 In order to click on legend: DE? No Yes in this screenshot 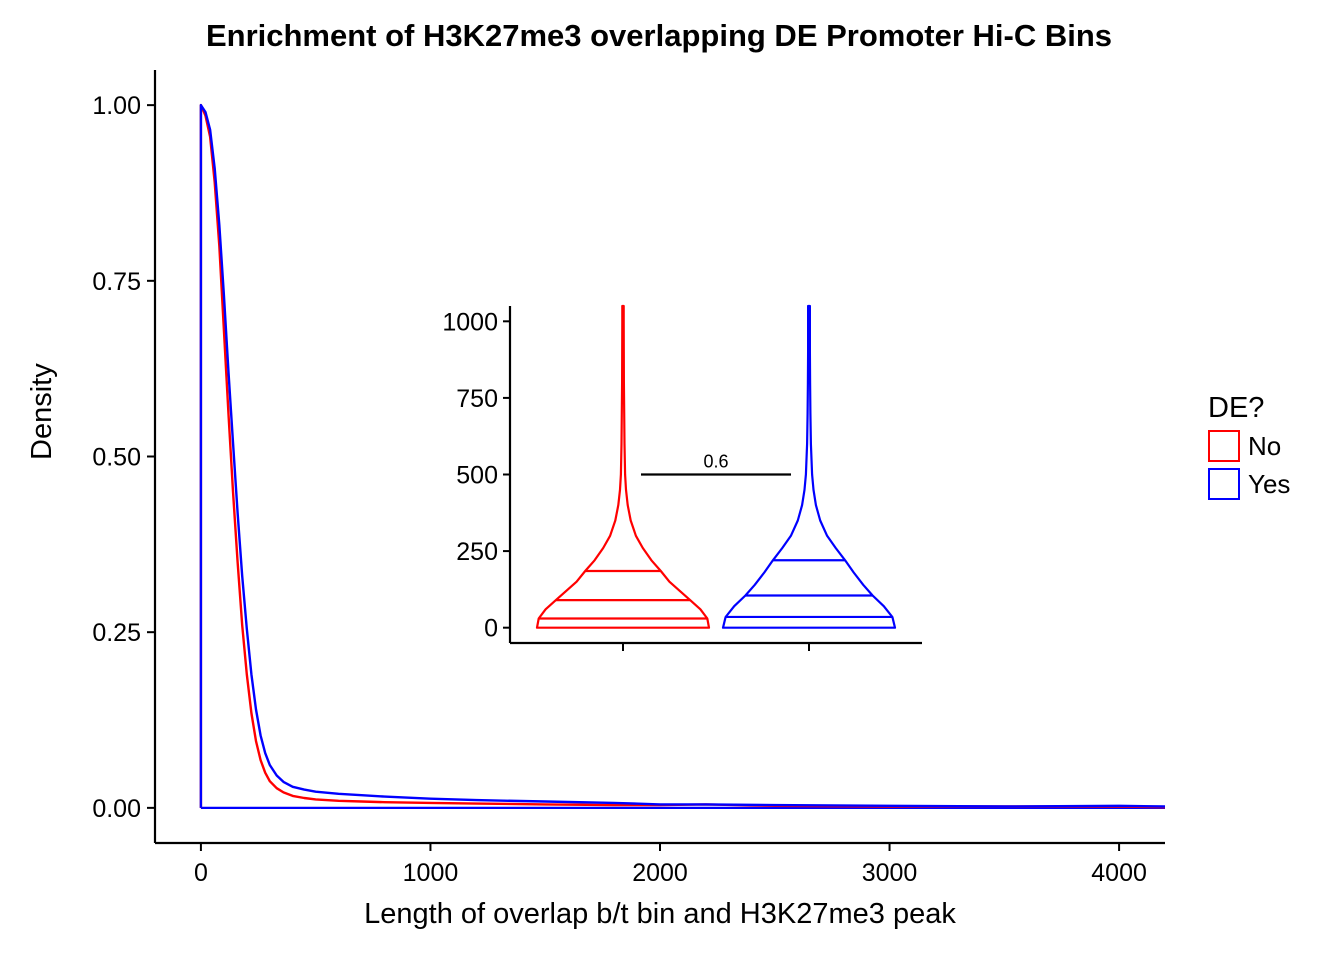, I will do `click(1249, 447)`.